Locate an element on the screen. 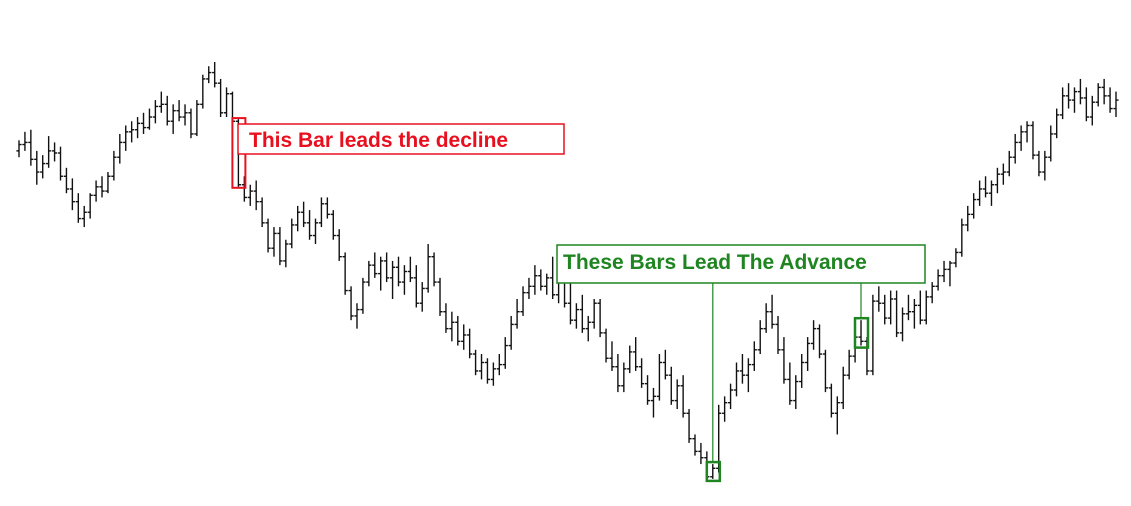 The image size is (1131, 506). decline-annotation-box is located at coordinates (401, 139).